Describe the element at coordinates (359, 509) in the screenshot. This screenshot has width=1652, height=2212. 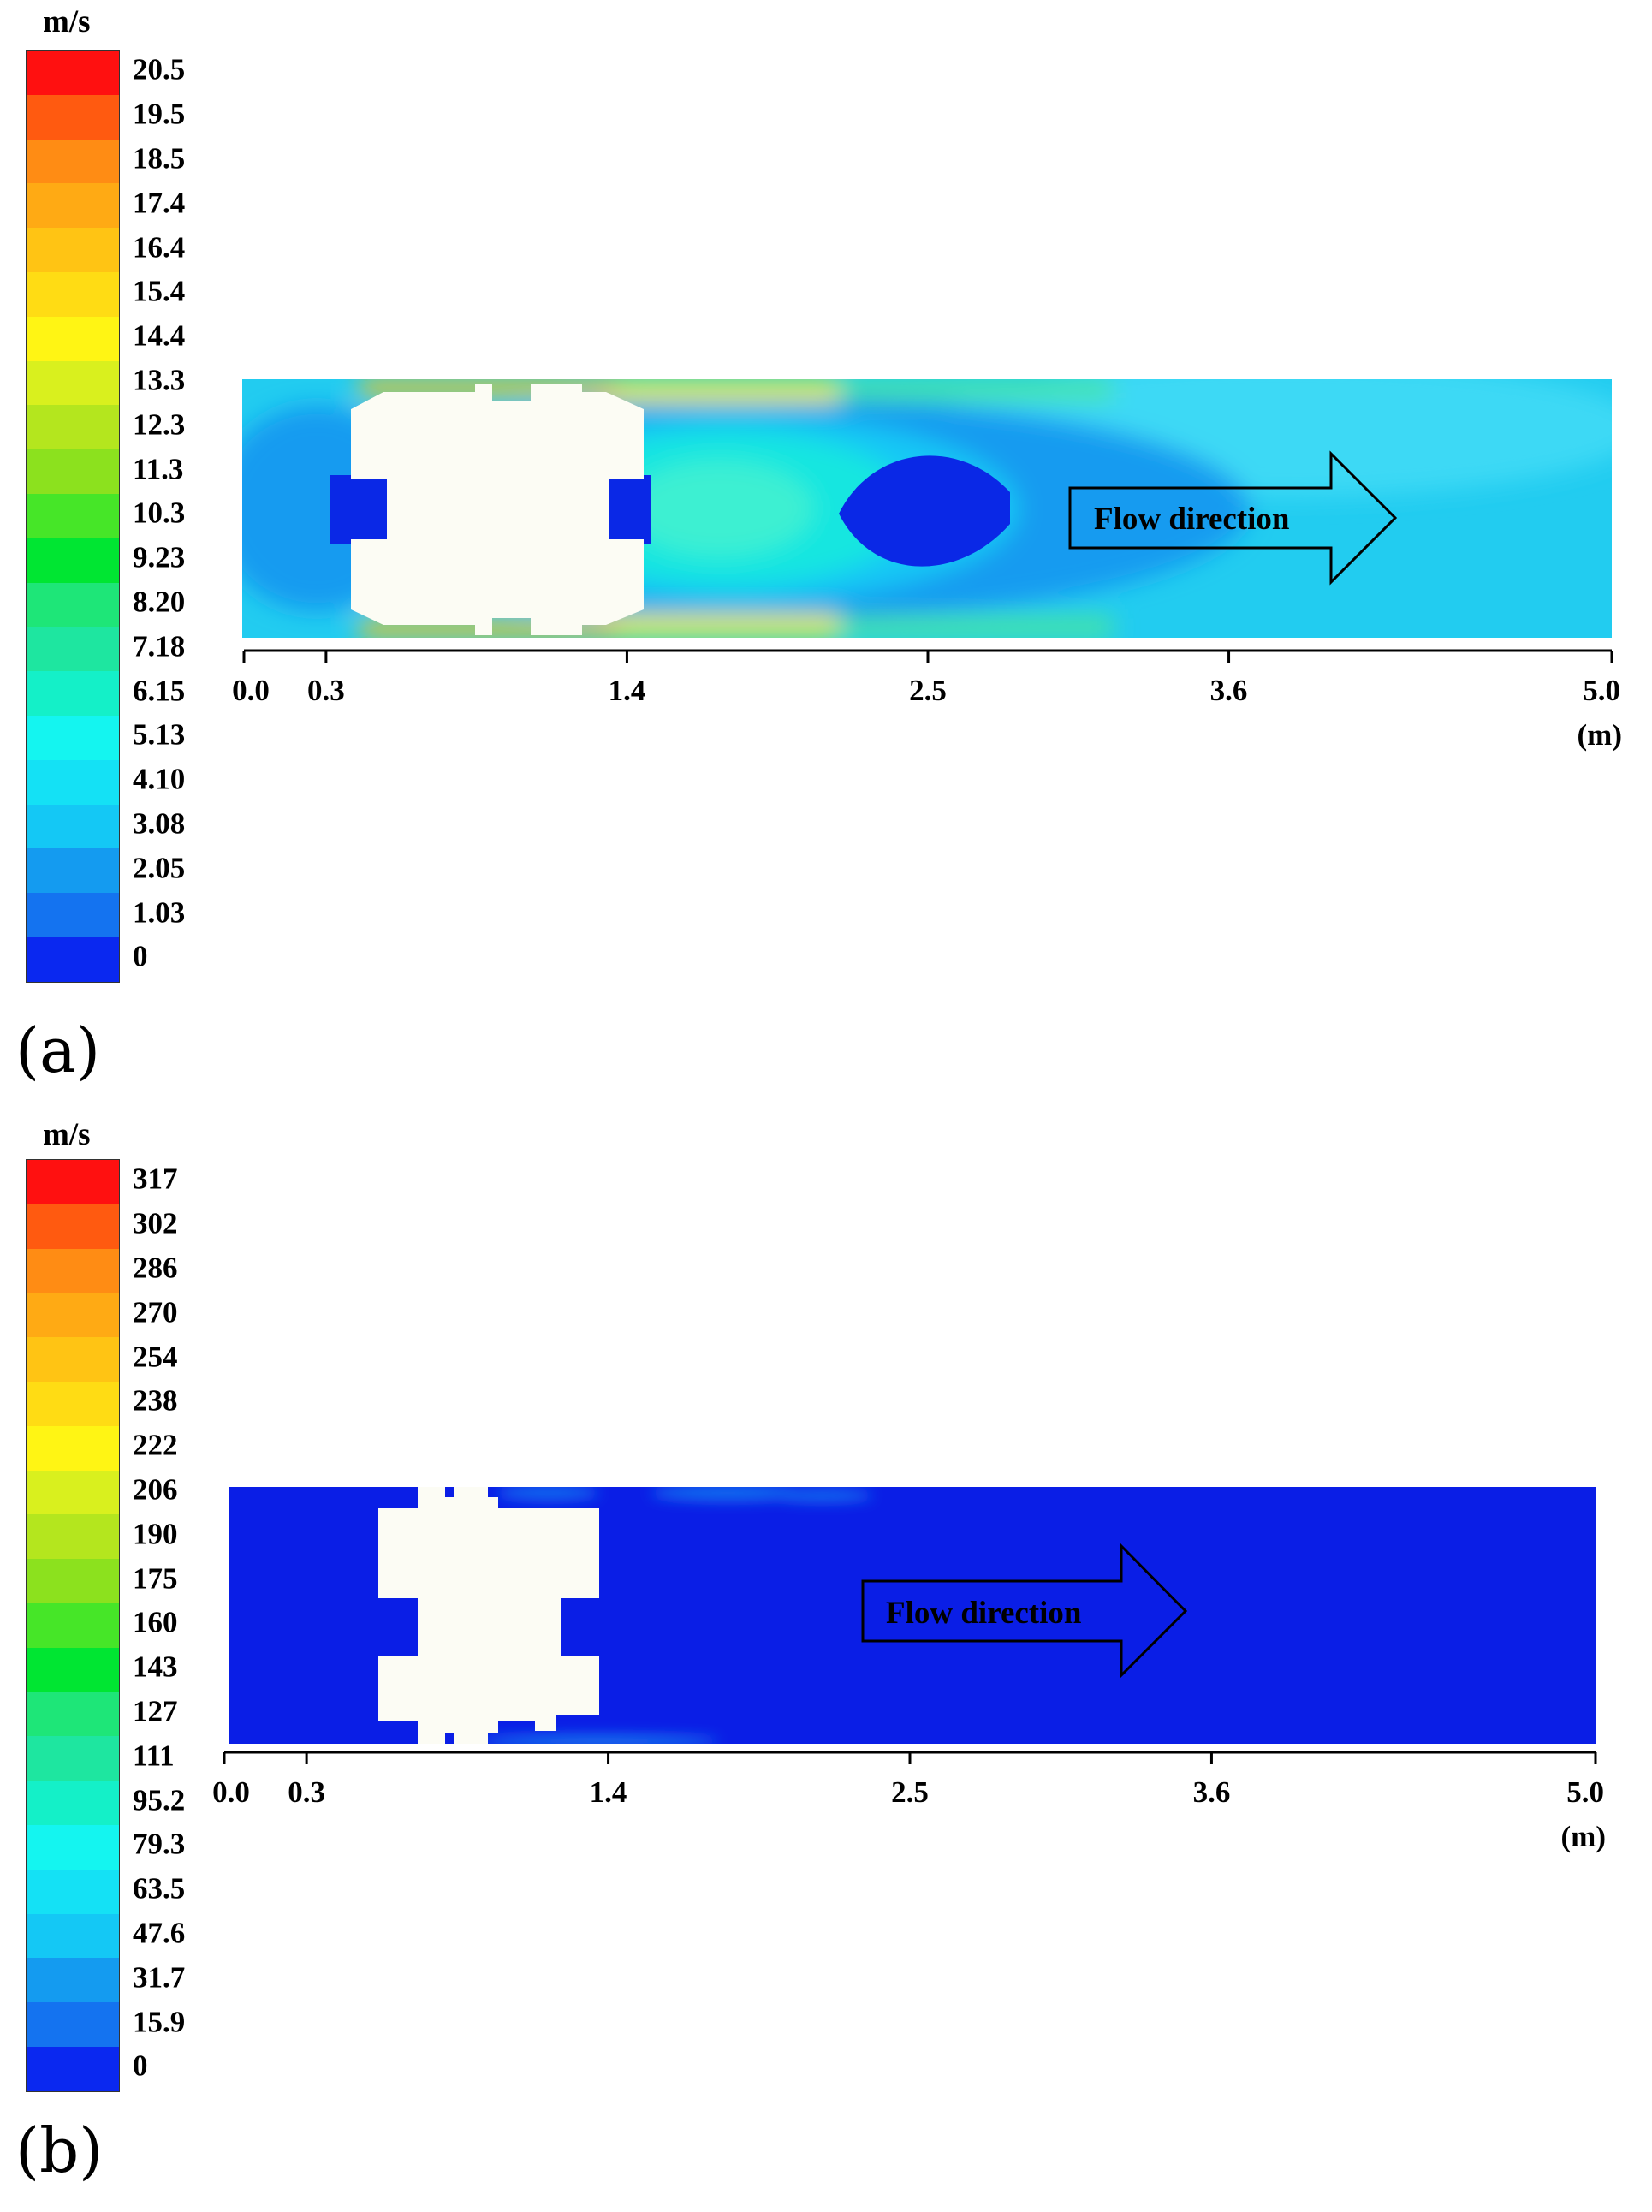
I see `stagnation-left` at that location.